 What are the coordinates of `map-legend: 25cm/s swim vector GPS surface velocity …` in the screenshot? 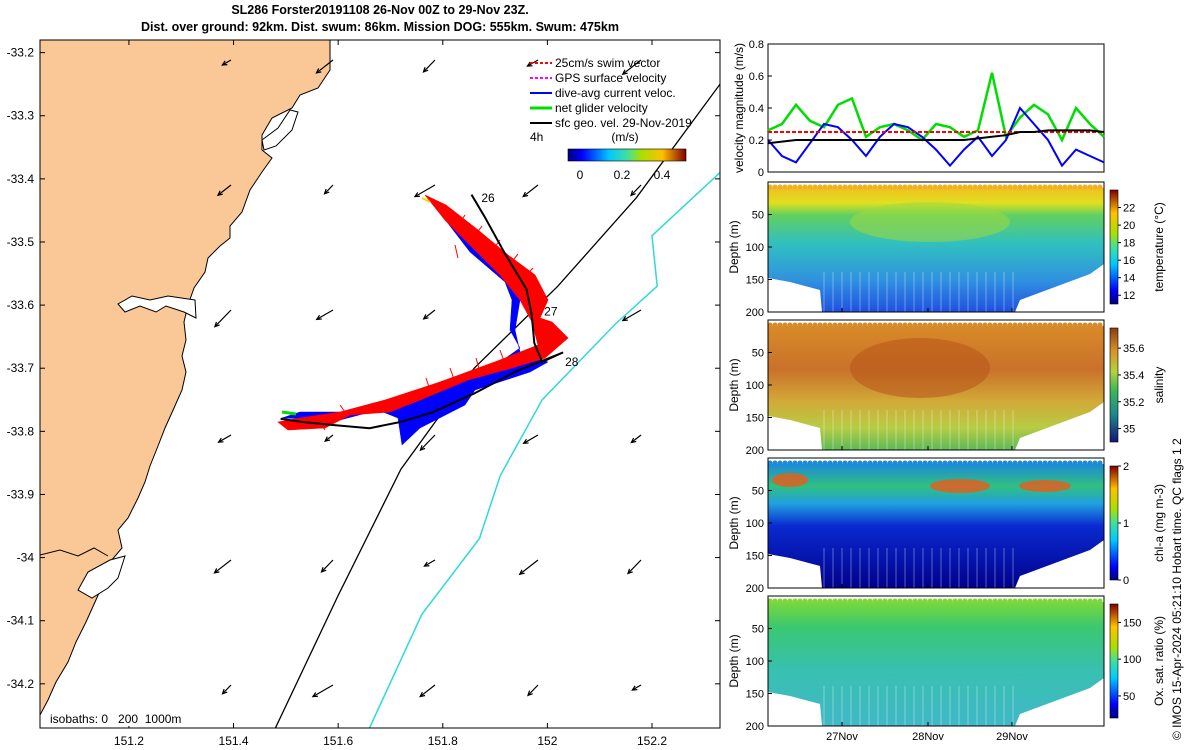 It's located at (611, 119).